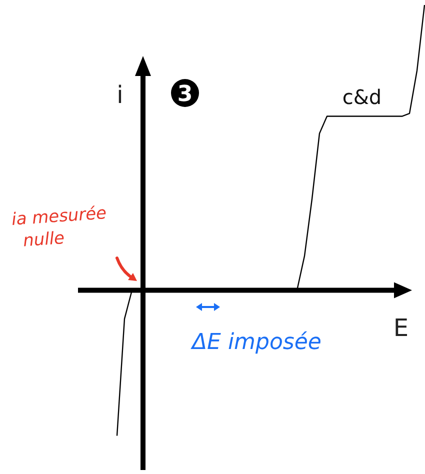 This screenshot has height=474, width=425. I want to click on annotation: c&d, so click(362, 97).